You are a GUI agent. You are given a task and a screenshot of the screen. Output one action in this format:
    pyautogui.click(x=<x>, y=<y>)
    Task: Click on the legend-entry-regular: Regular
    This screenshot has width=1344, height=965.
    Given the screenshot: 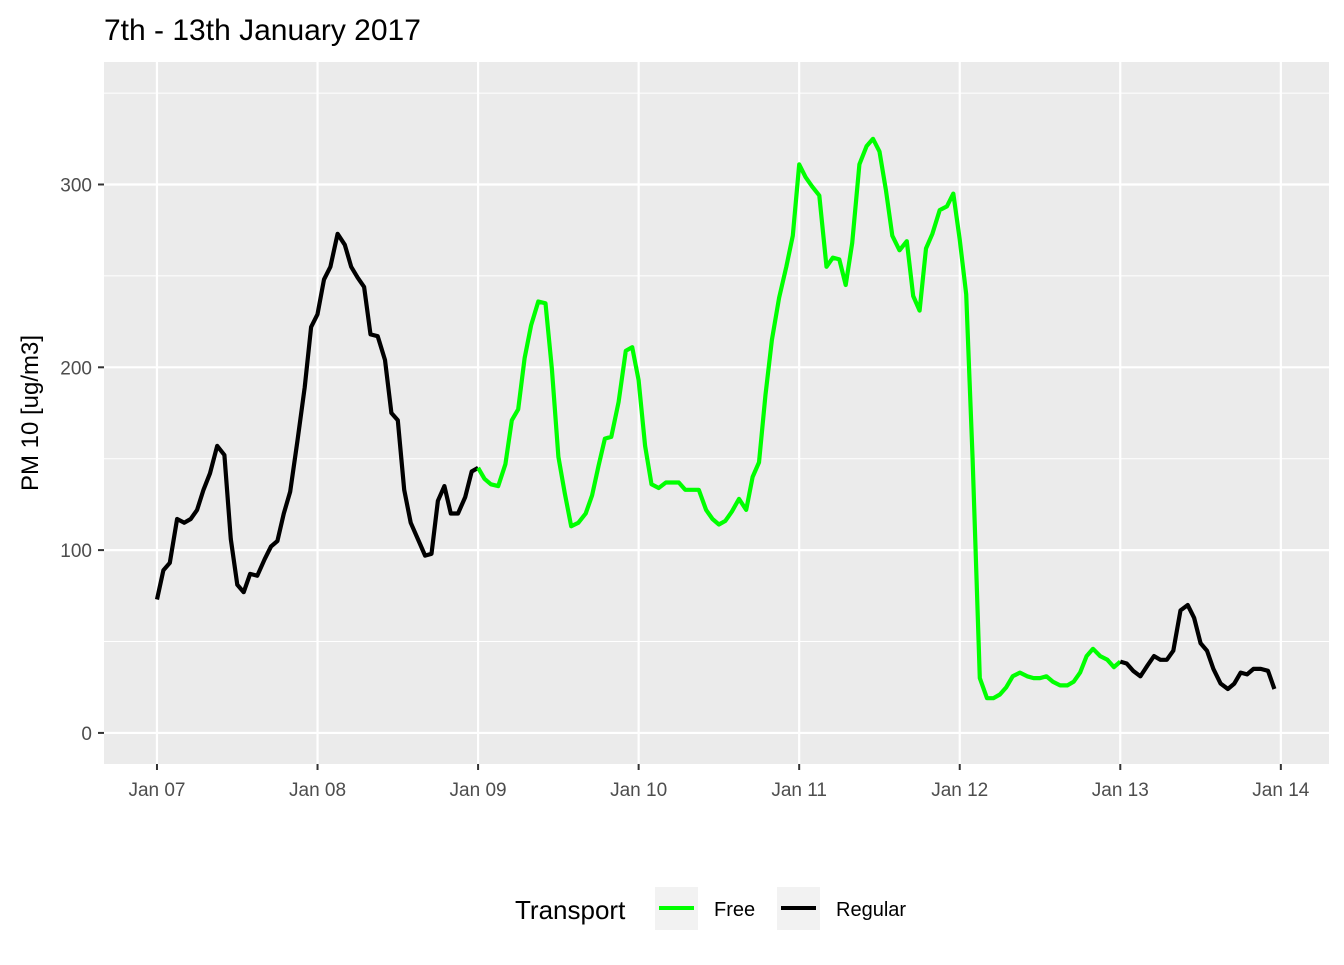 What is the action you would take?
    pyautogui.click(x=841, y=908)
    